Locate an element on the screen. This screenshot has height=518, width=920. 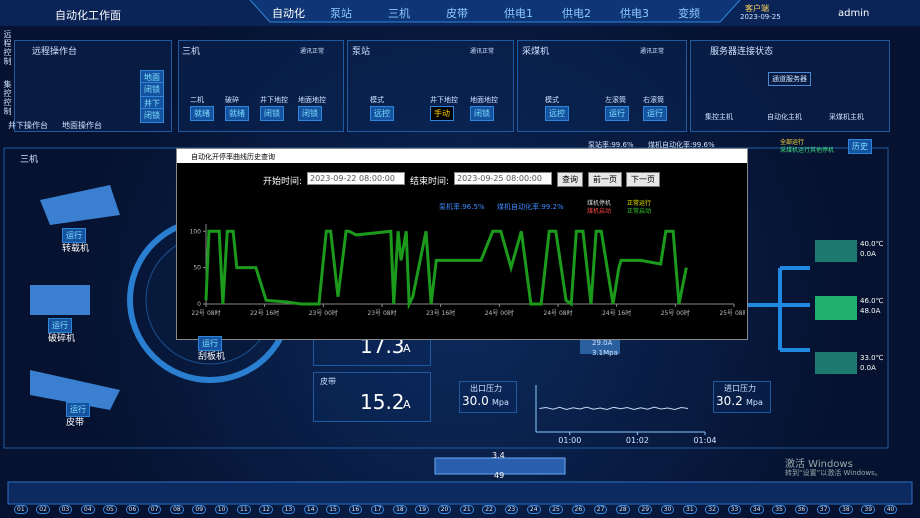
start-input: 2023-09-22 08:00:00 is located at coordinates (356, 178).